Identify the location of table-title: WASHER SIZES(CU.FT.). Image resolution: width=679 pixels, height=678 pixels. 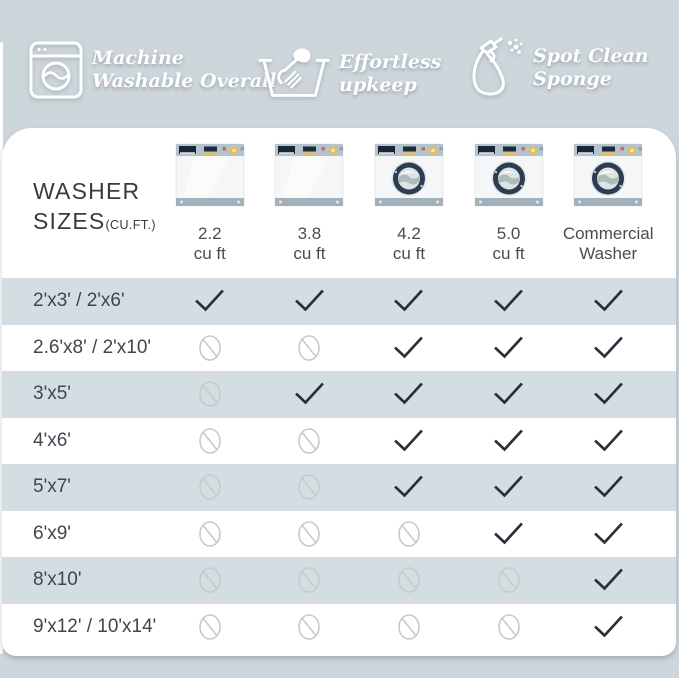
(81, 190).